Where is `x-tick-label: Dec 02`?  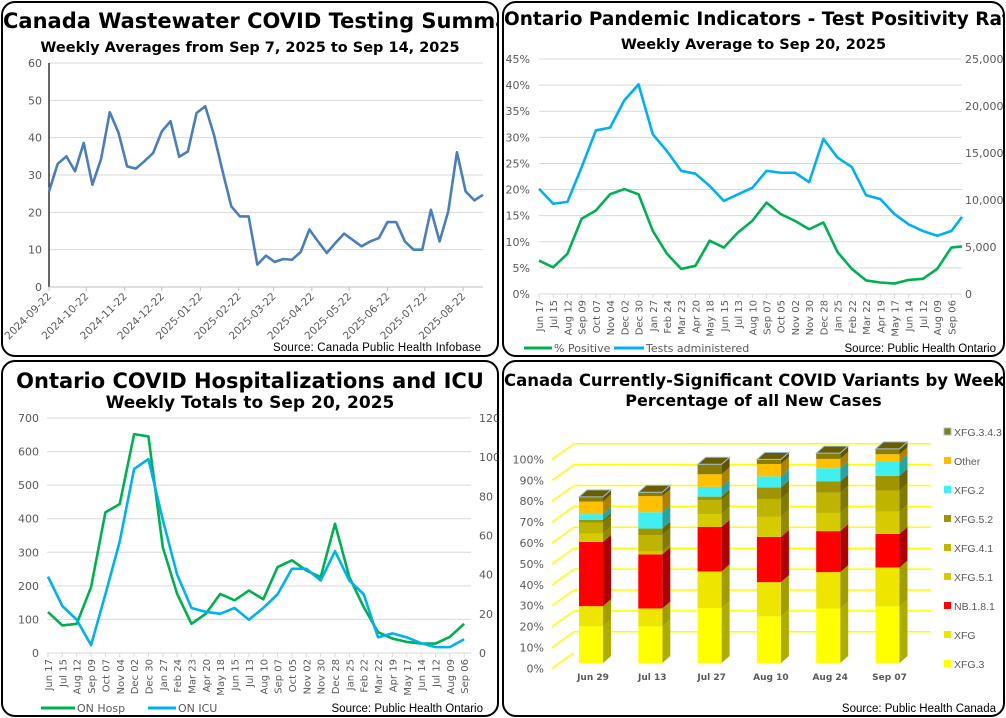
x-tick-label: Dec 02 is located at coordinates (625, 317).